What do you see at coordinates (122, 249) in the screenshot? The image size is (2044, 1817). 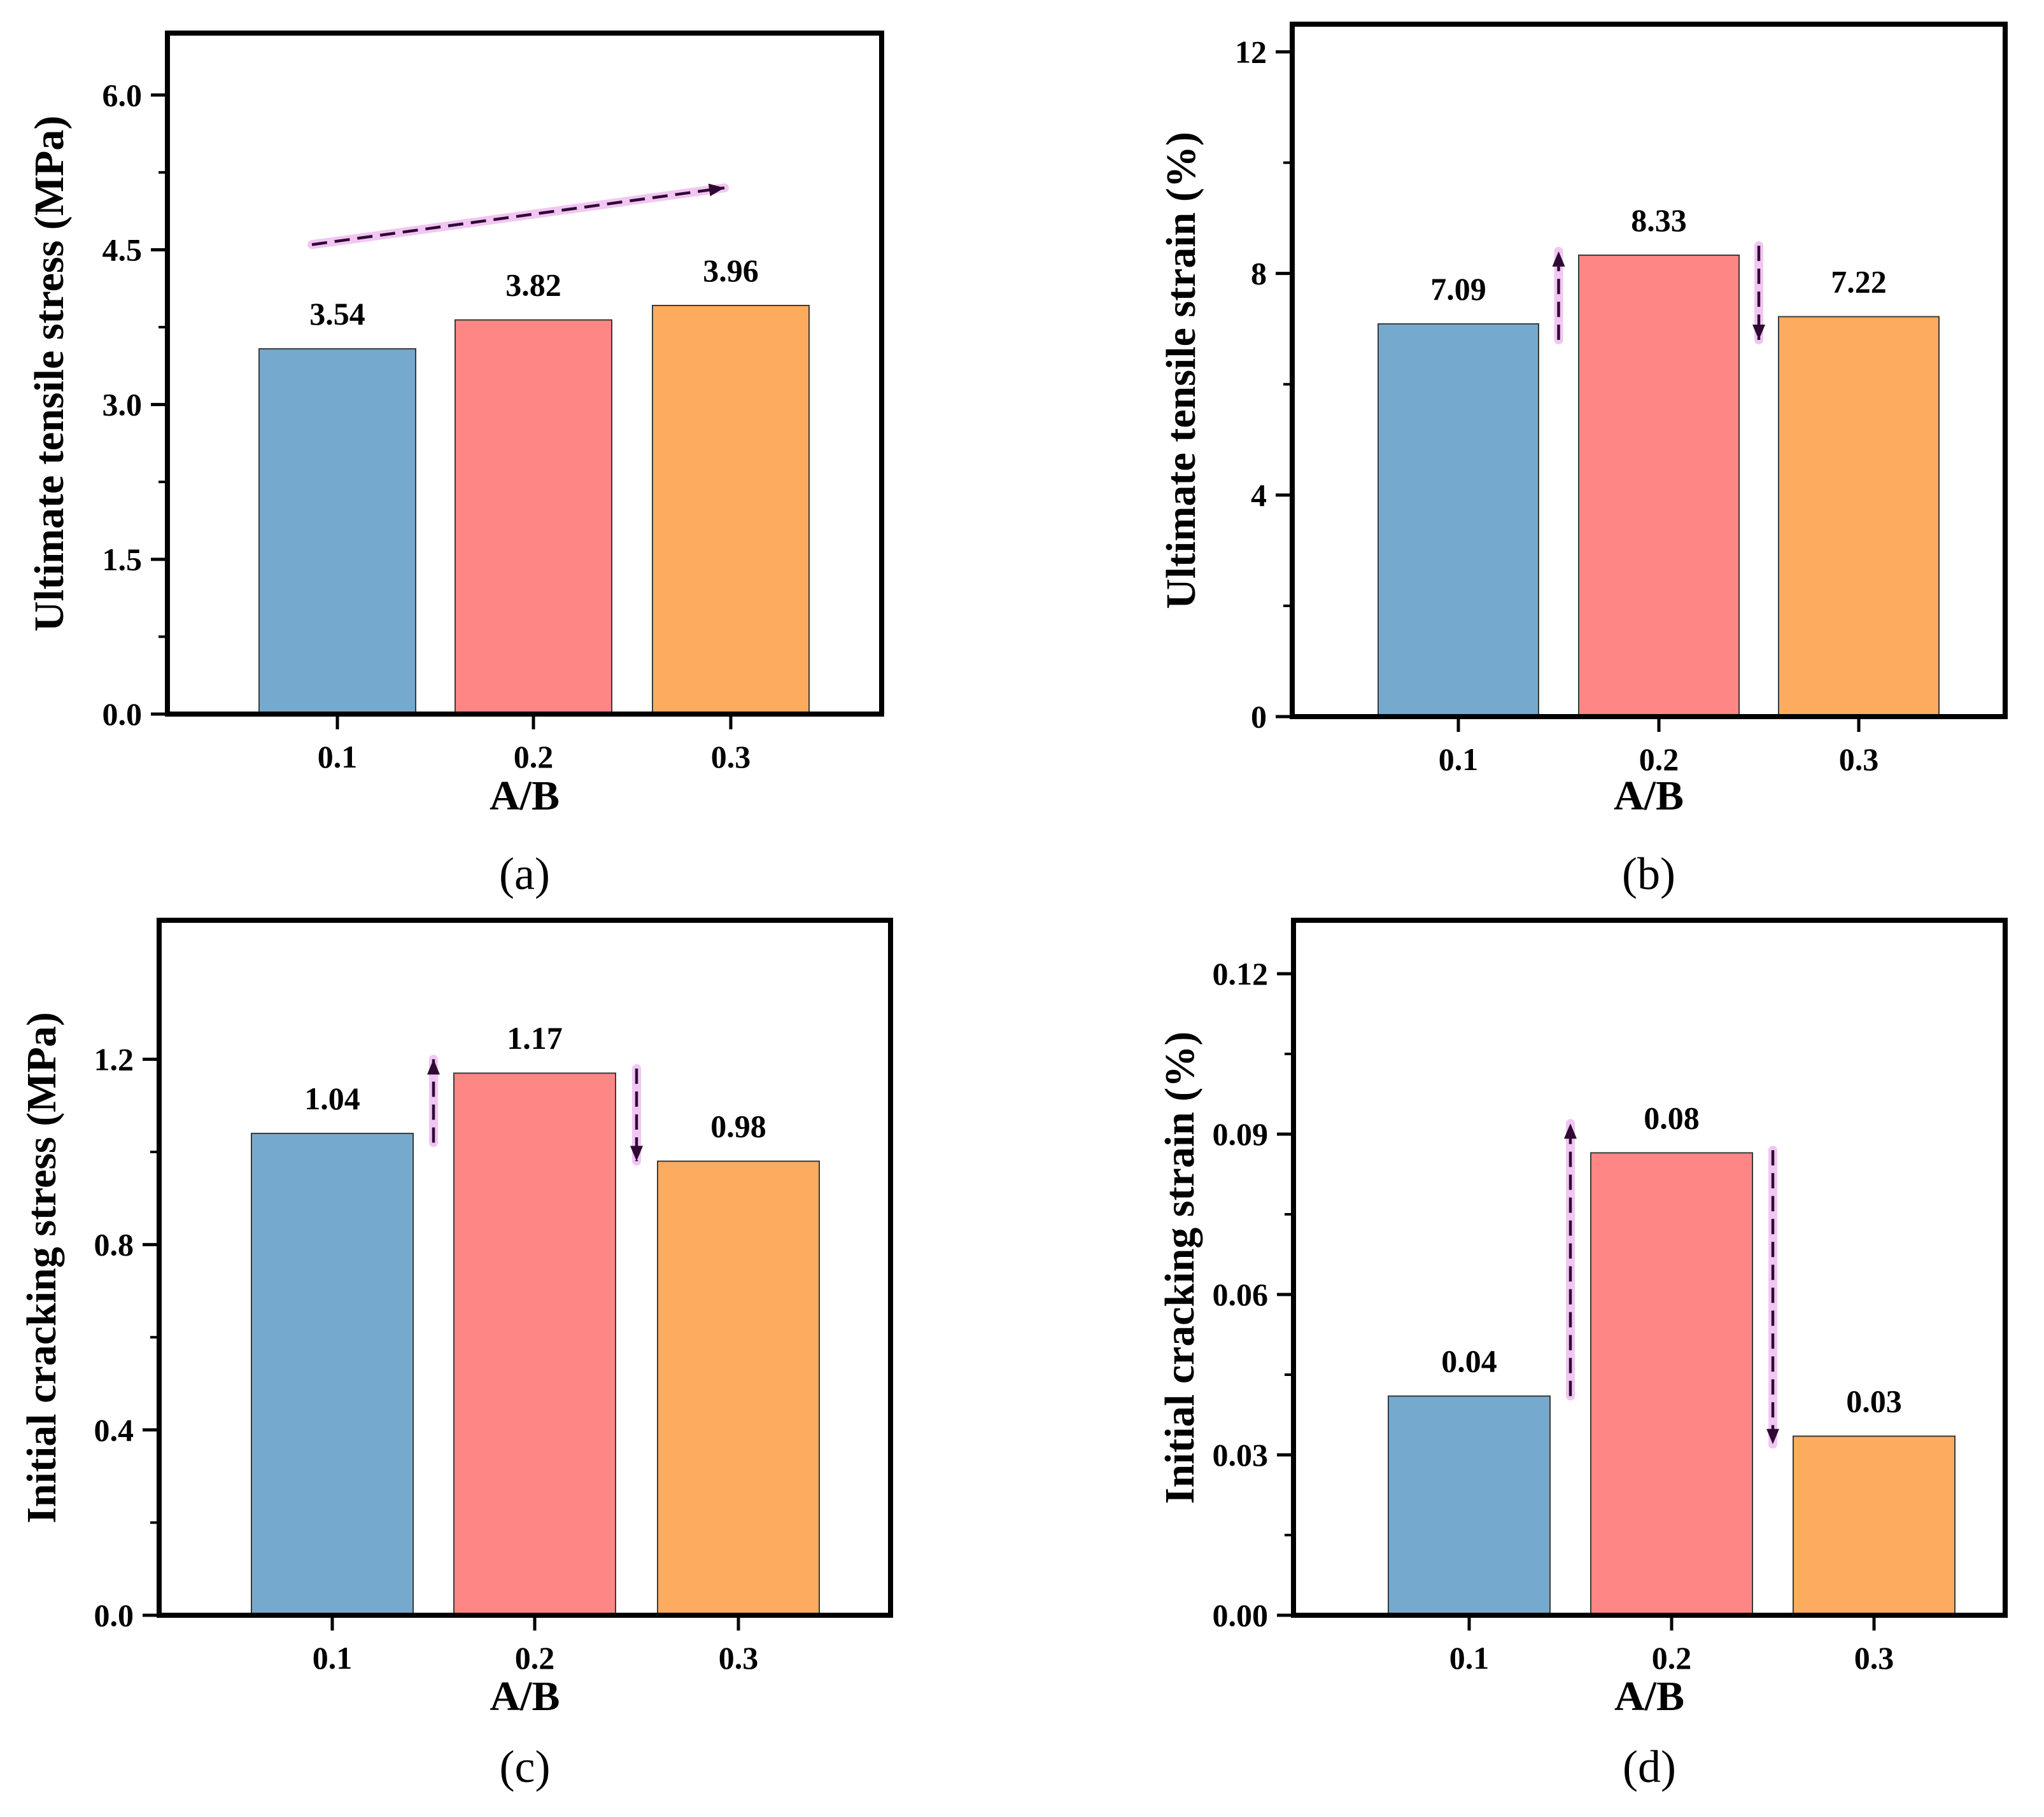 I see `y-tick-label: 4.5` at bounding box center [122, 249].